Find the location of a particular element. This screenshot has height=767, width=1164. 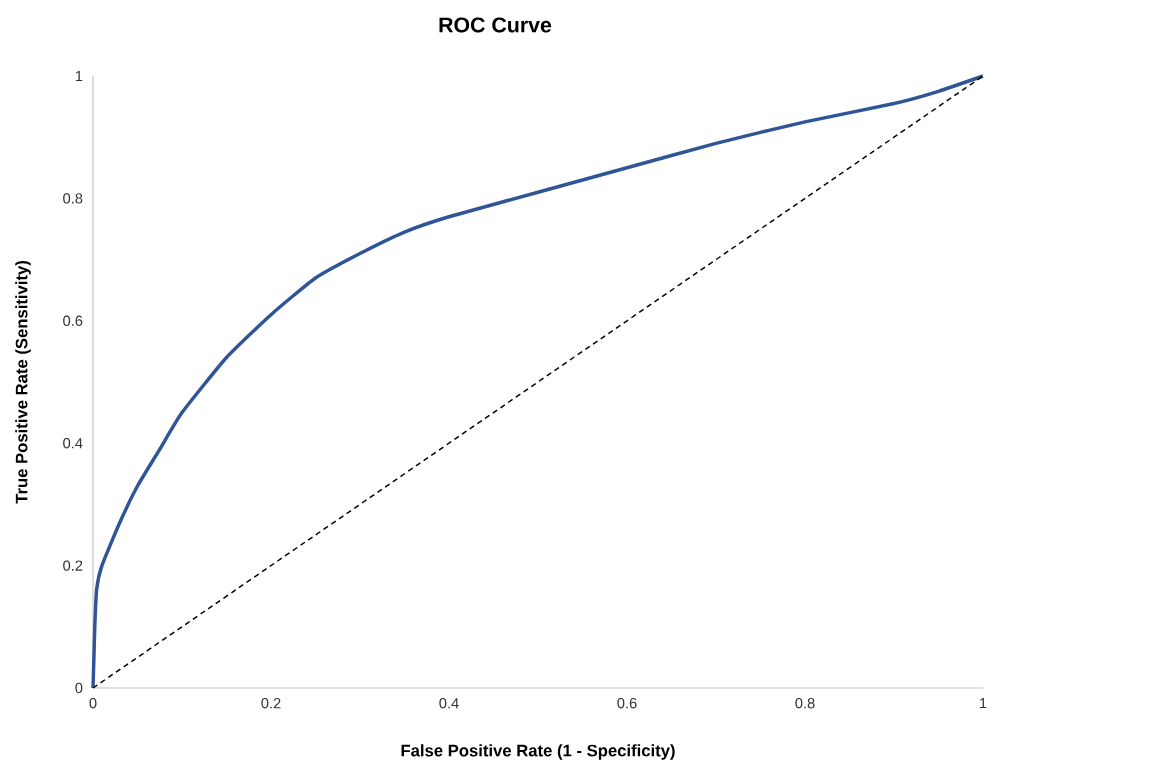

x-tick-label: 0.2 is located at coordinates (271, 703).